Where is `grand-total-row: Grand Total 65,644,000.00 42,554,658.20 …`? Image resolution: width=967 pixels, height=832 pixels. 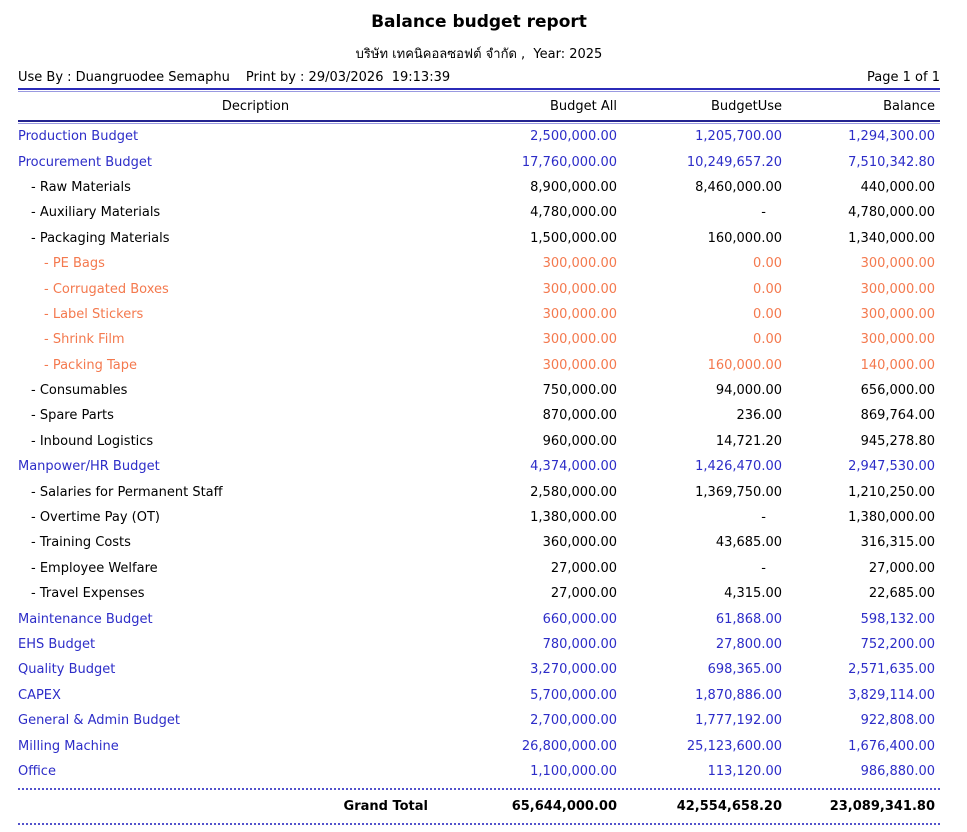
grand-total-row: Grand Total 65,644,000.00 42,554,658.20 … is located at coordinates (479, 806).